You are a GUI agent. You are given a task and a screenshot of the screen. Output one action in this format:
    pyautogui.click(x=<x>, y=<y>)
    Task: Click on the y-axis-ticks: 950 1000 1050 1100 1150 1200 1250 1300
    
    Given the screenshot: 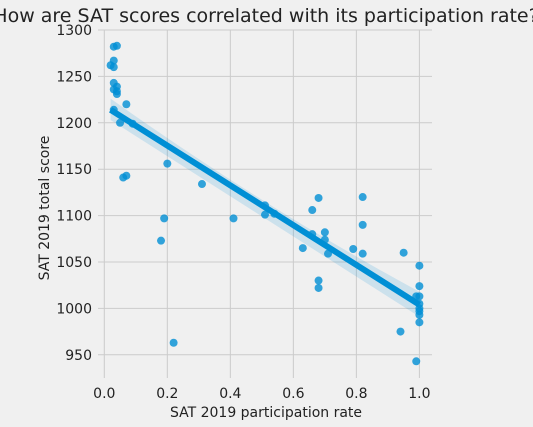 What is the action you would take?
    pyautogui.click(x=74, y=193)
    